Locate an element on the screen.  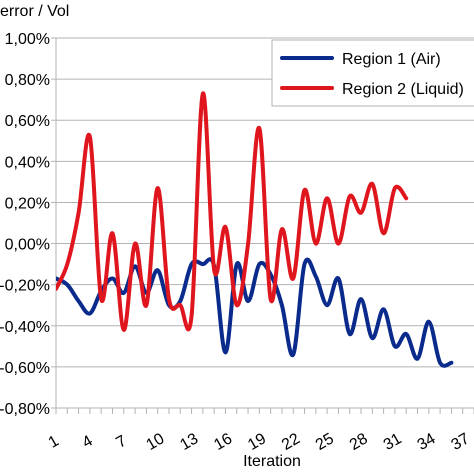
x-tick-label: 28 is located at coordinates (359, 442).